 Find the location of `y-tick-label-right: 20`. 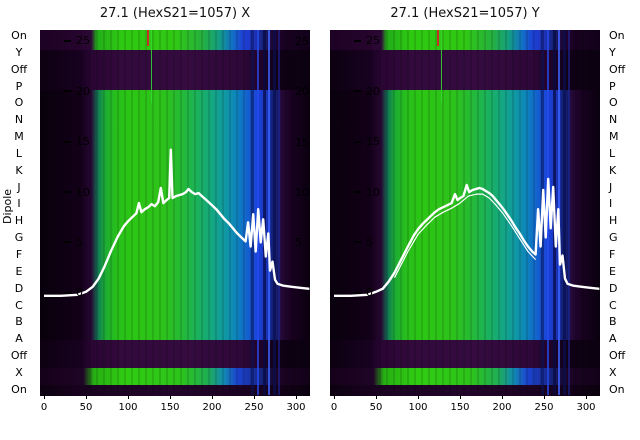

y-tick-label-right: 20 is located at coordinates (302, 92).